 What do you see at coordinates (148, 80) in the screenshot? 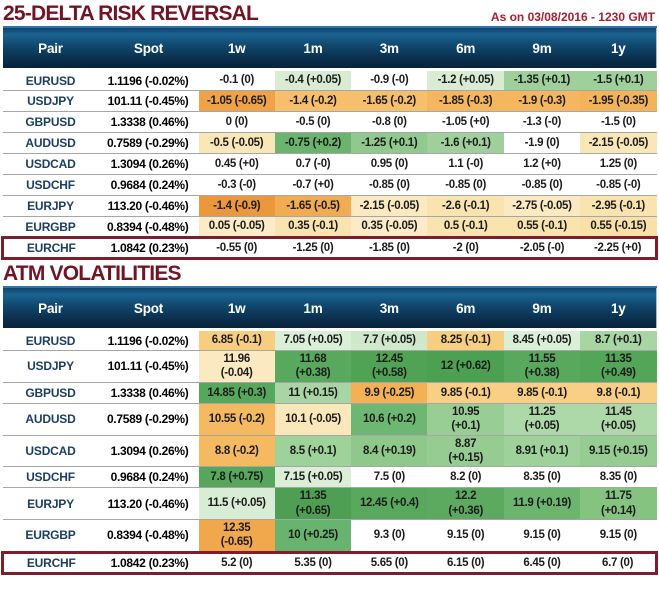
I see `spot-cell: 1.1196 (-0.02%)` at bounding box center [148, 80].